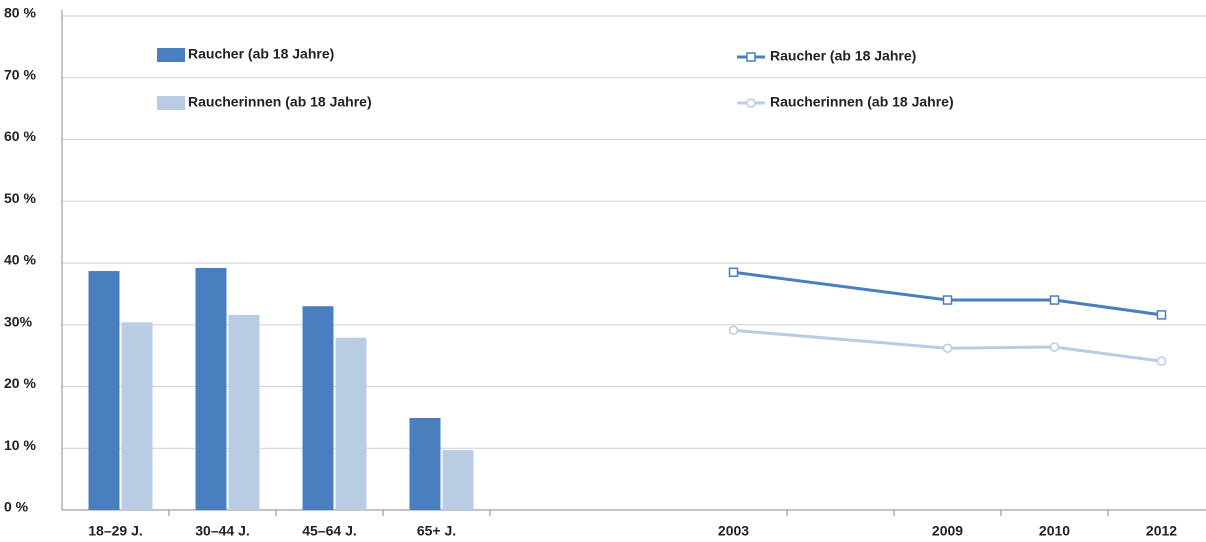 Image resolution: width=1206 pixels, height=542 pixels. I want to click on x-tick-label: 2003, so click(733, 531).